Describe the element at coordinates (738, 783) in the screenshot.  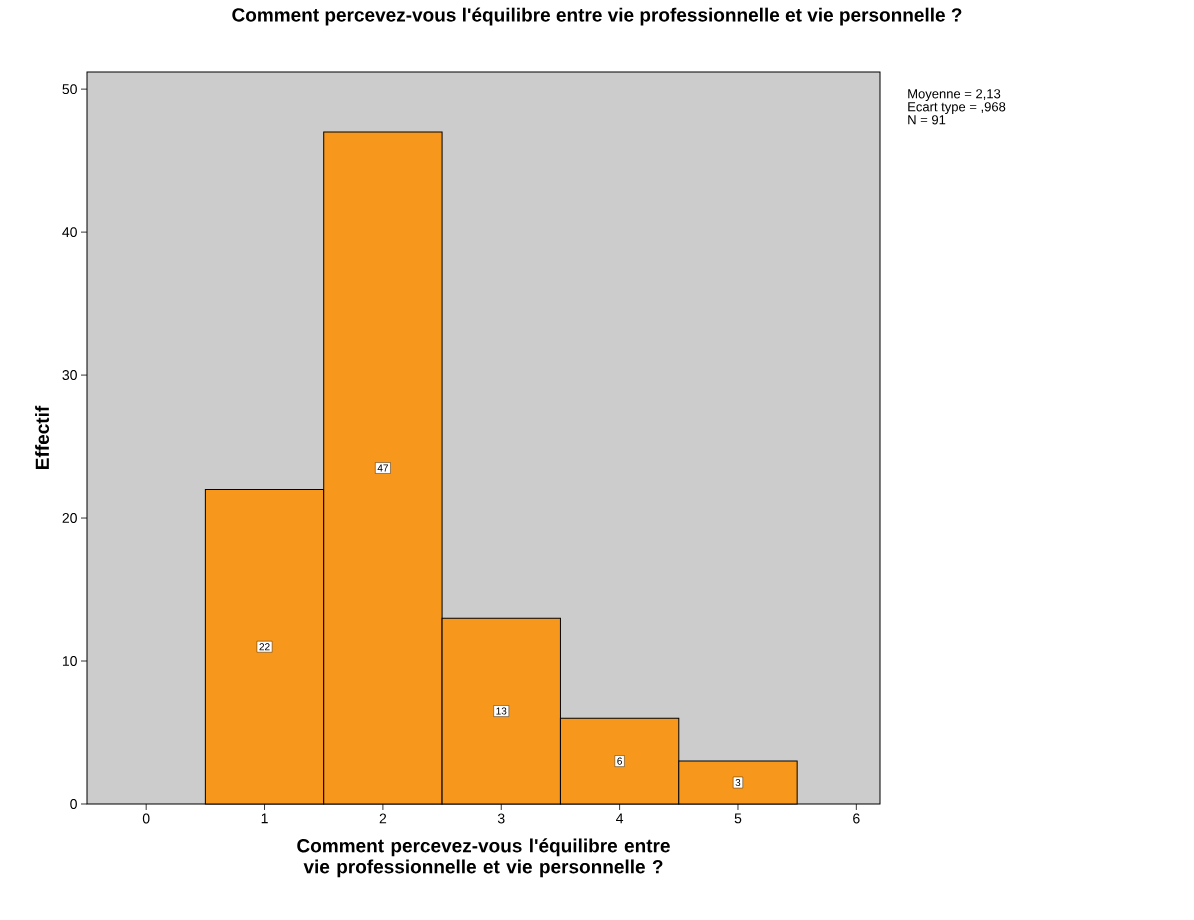
I see `data-label: 3` at that location.